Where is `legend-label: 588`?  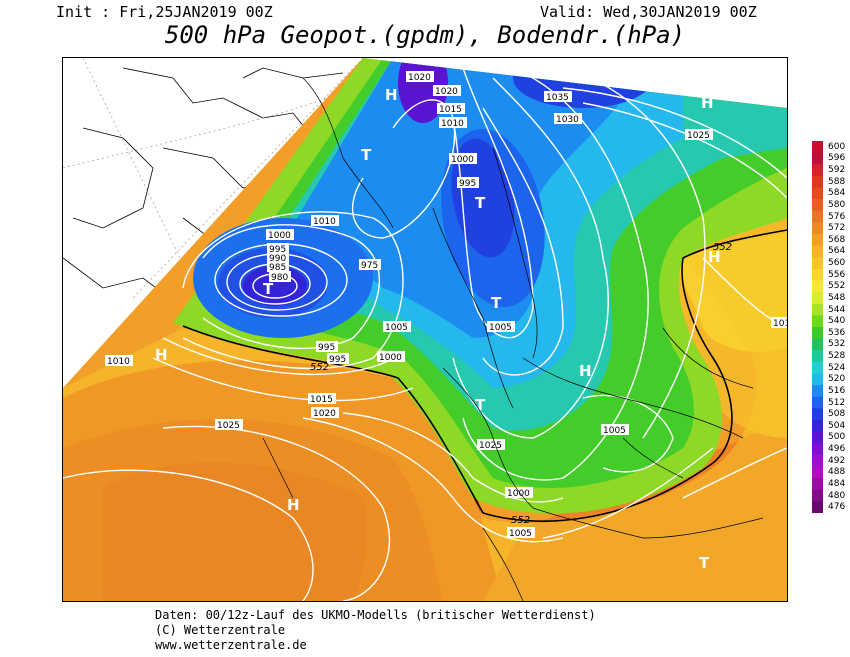
legend-label: 588 is located at coordinates (837, 181).